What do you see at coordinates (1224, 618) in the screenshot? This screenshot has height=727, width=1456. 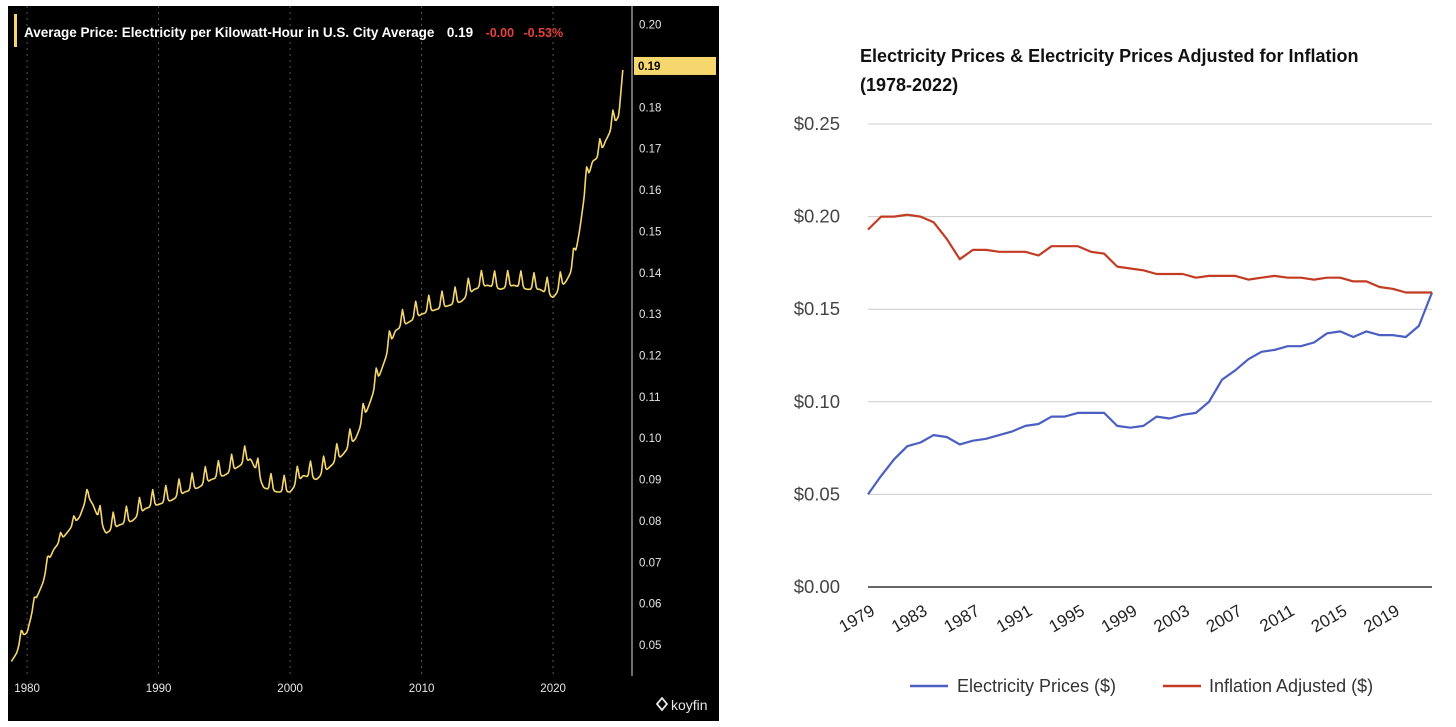 I see `x-tick-label: 2007` at bounding box center [1224, 618].